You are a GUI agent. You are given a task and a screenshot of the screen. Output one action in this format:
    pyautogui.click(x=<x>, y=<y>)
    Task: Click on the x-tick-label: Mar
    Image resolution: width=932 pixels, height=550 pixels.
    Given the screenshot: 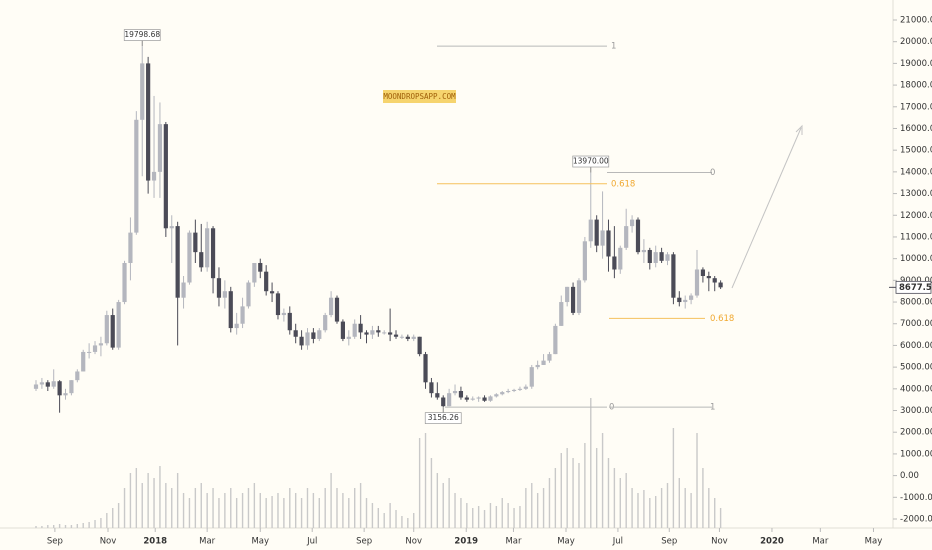 What is the action you would take?
    pyautogui.click(x=820, y=542)
    